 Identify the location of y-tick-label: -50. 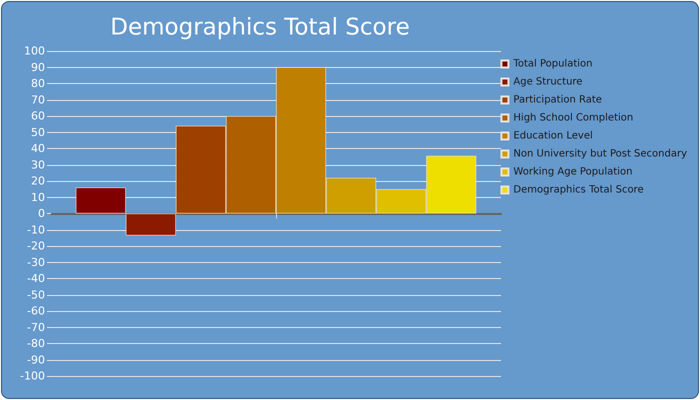
(36, 295).